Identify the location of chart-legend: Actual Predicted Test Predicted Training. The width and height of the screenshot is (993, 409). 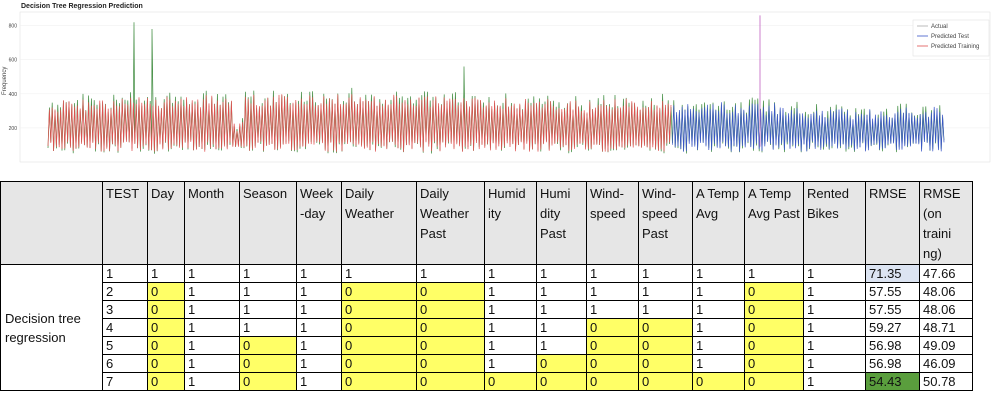
(951, 38).